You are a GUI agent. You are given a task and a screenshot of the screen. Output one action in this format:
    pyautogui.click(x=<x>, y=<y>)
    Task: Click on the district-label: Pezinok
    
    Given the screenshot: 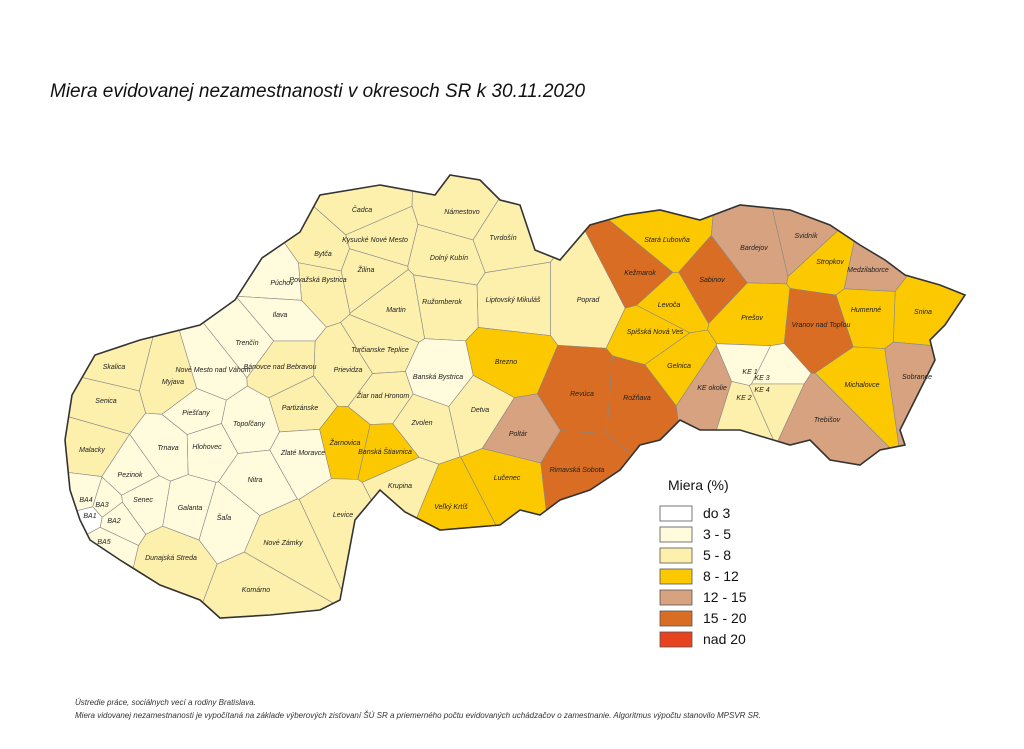 What is the action you would take?
    pyautogui.click(x=130, y=475)
    